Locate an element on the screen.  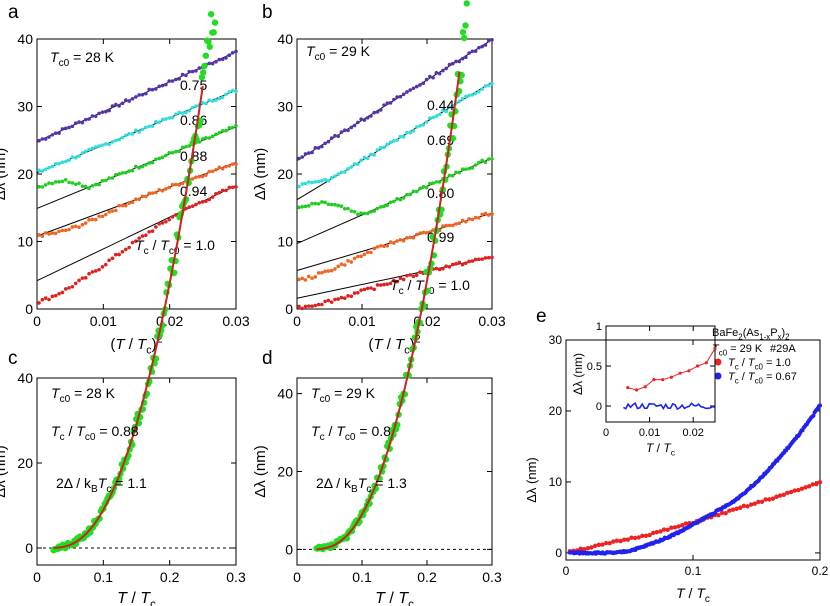
y-tick-label: 40 is located at coordinates (25, 39).